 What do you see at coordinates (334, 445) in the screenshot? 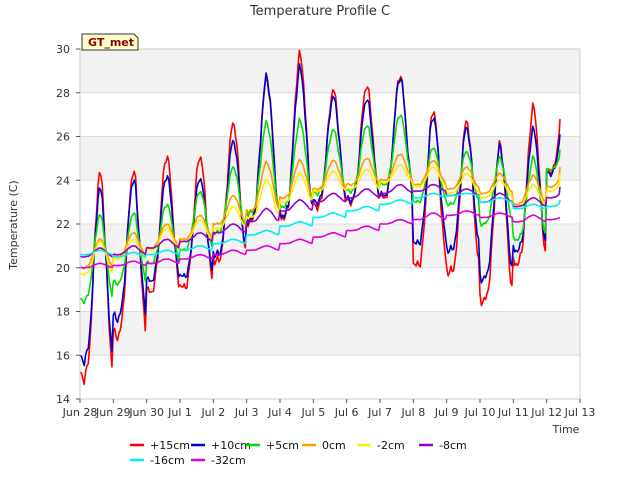
I see `legend-label: 0cm` at bounding box center [334, 445].